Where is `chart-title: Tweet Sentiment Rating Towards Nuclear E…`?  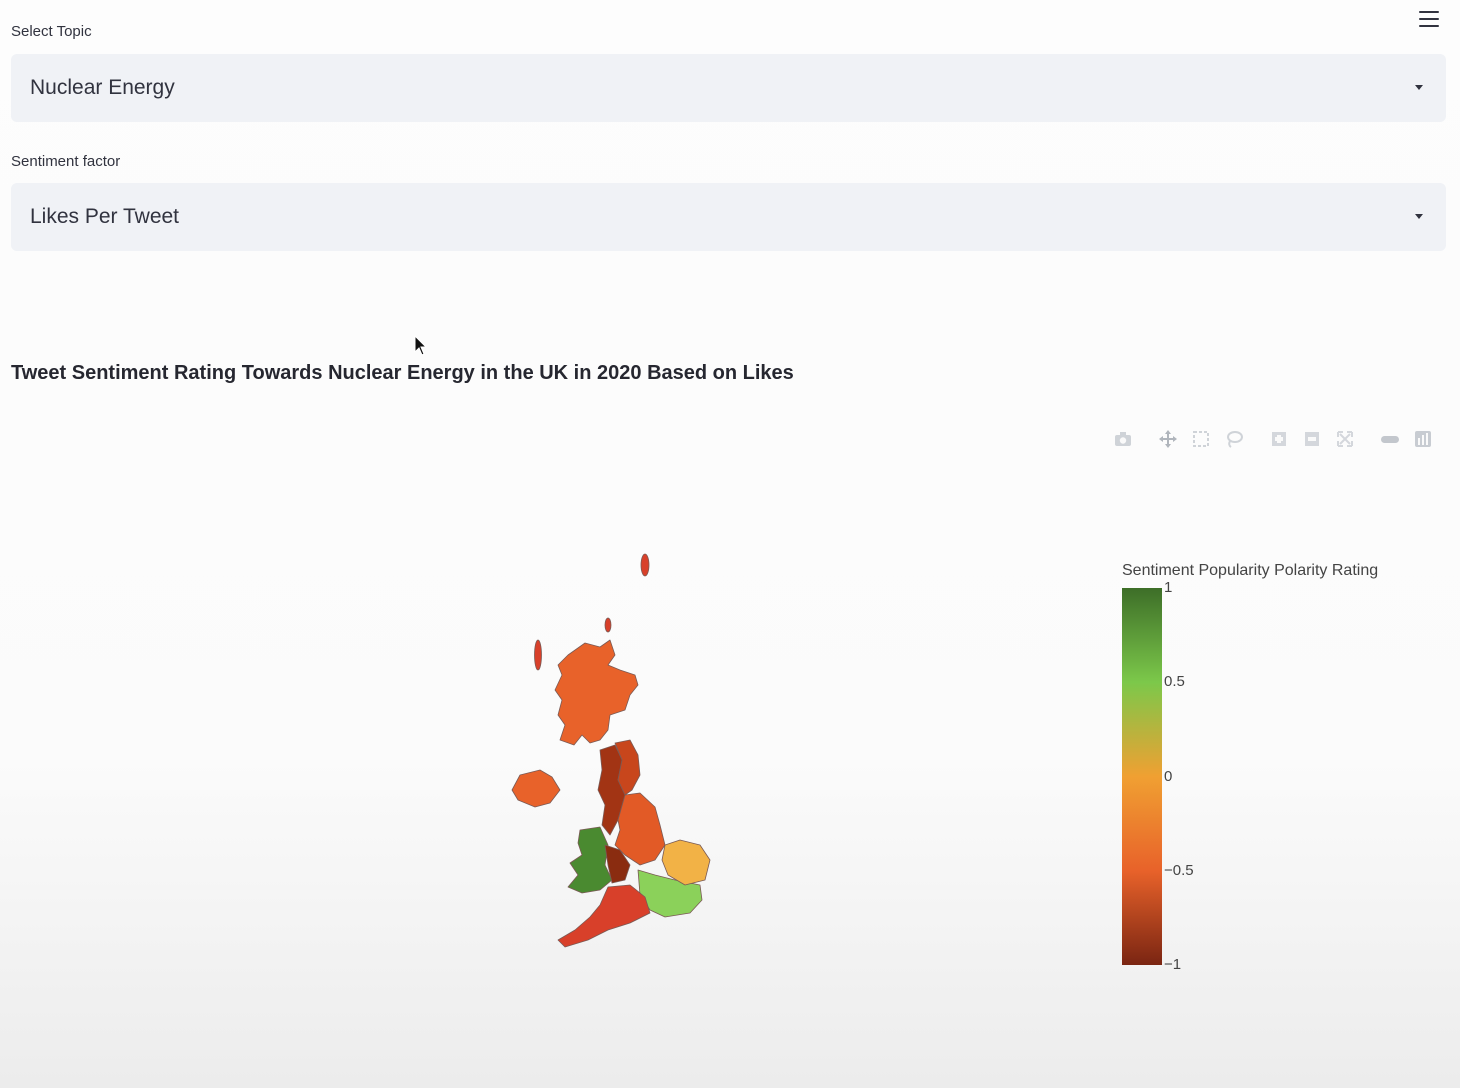 chart-title: Tweet Sentiment Rating Towards Nuclear E… is located at coordinates (402, 373).